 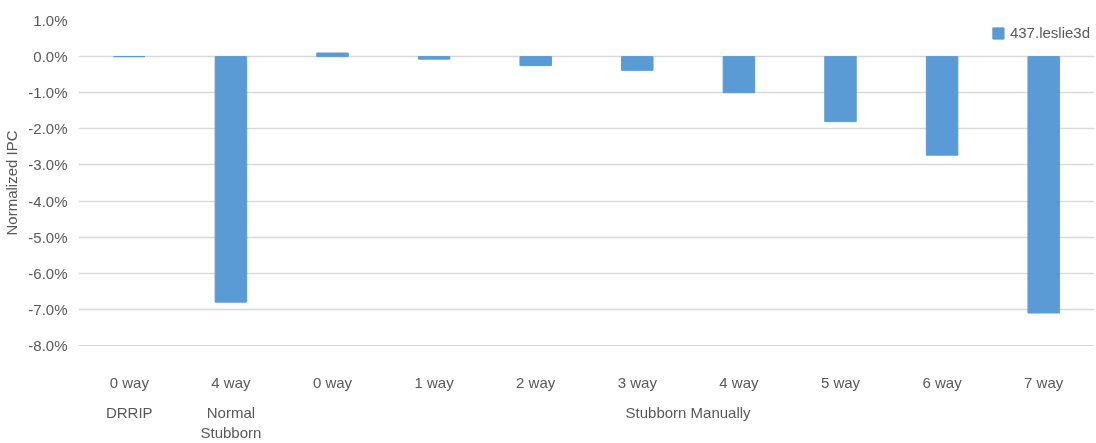 I want to click on x-tick-label: 2 way, so click(x=536, y=382).